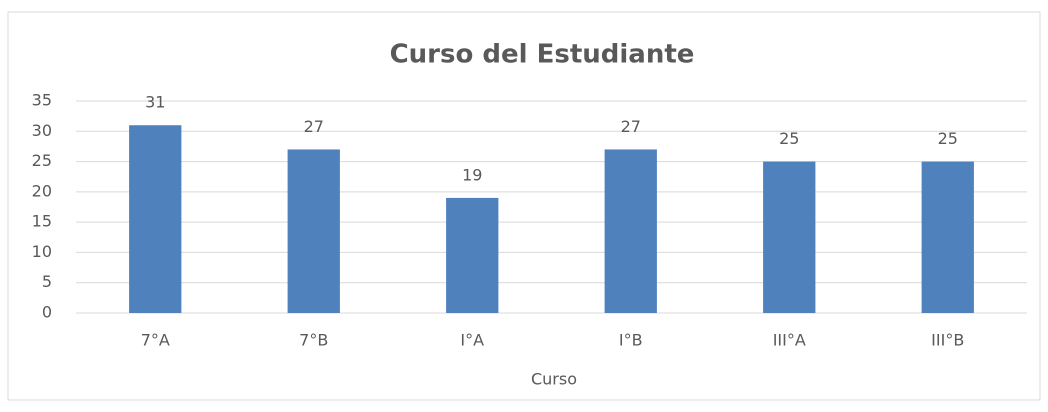 The image size is (1048, 412). What do you see at coordinates (42, 130) in the screenshot?
I see `y-tick-label: 30` at bounding box center [42, 130].